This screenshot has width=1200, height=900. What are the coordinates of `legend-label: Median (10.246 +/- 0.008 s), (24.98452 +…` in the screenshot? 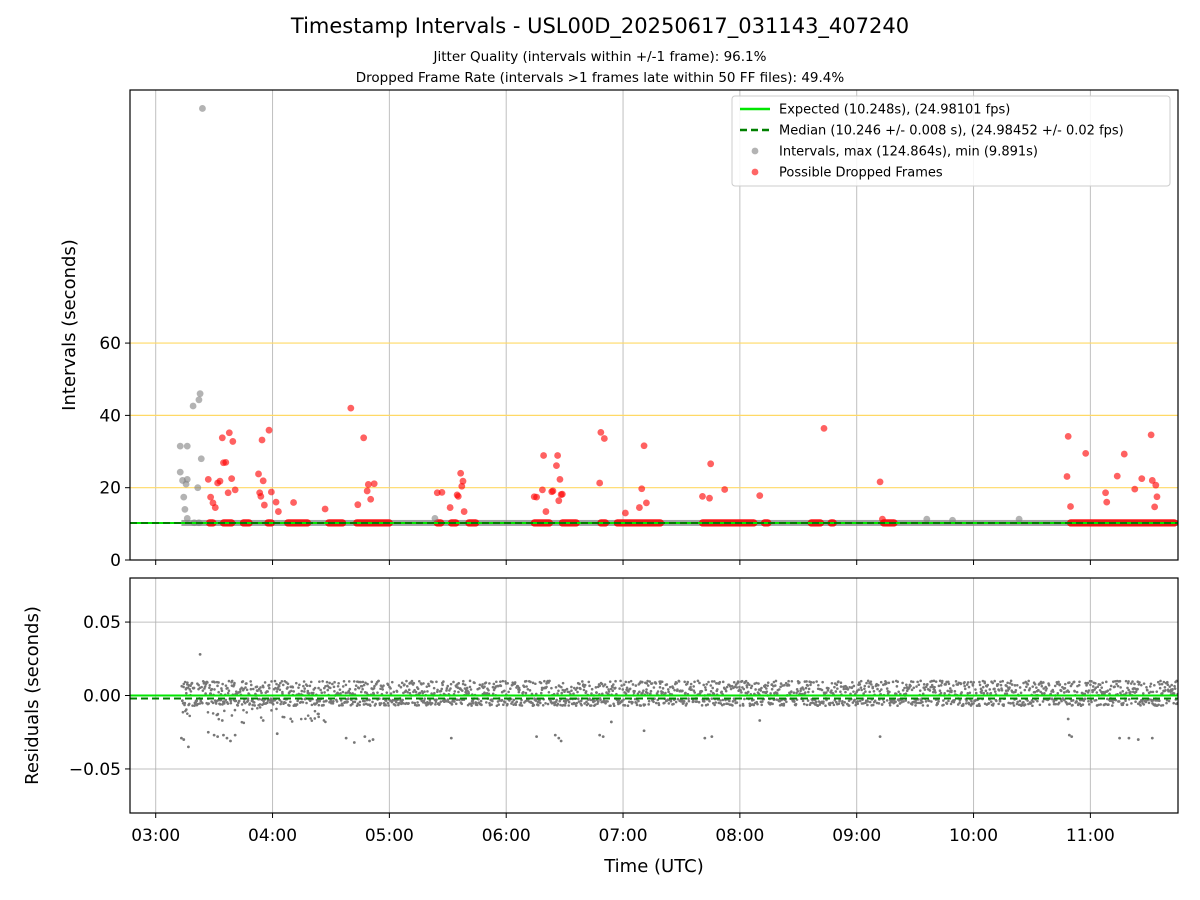 It's located at (951, 131).